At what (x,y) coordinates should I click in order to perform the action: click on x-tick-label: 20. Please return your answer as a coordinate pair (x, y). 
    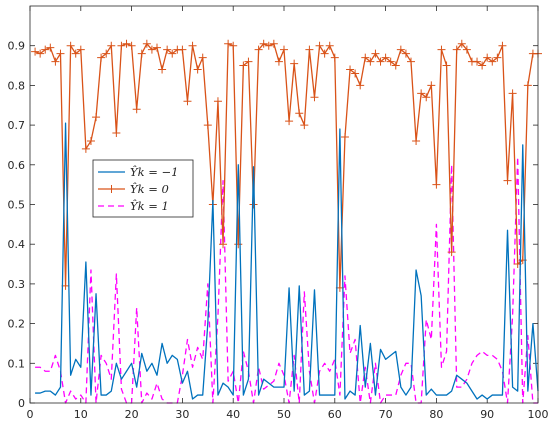
    Looking at the image, I should click on (132, 414).